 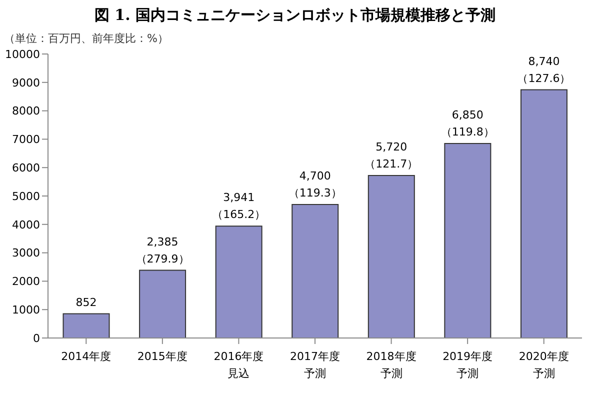 What do you see at coordinates (22, 54) in the screenshot?
I see `y-tick-label: 10000` at bounding box center [22, 54].